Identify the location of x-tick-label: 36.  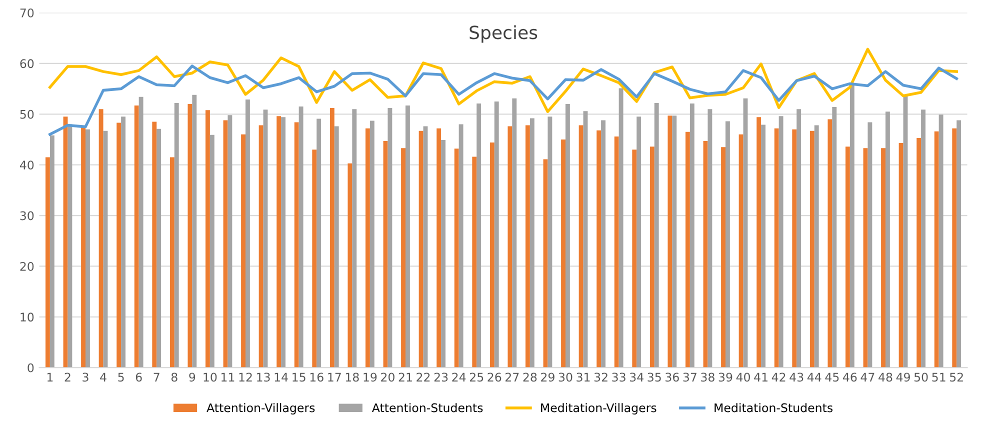
(672, 377).